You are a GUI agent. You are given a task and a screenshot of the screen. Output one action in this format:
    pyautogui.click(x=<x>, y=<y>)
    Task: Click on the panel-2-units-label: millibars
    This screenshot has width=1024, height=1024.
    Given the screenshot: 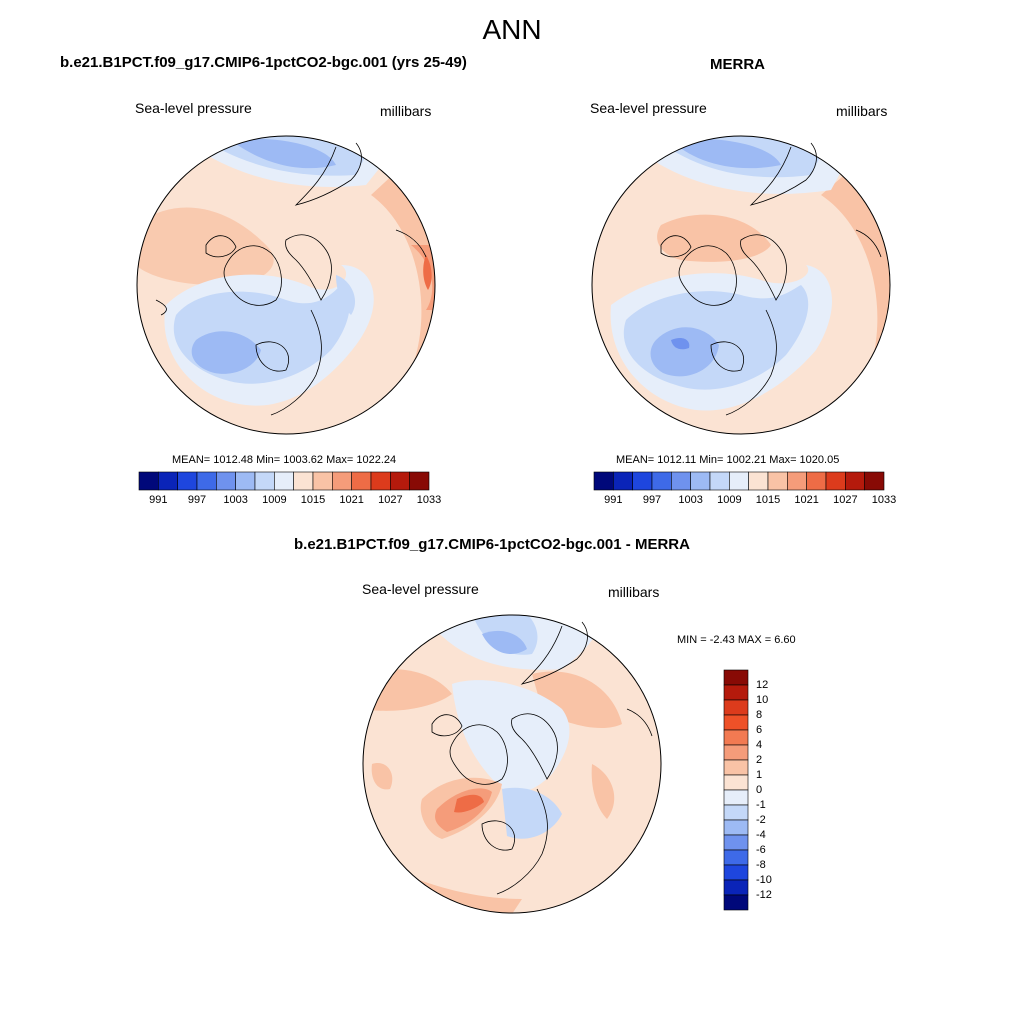 What is the action you would take?
    pyautogui.click(x=862, y=111)
    